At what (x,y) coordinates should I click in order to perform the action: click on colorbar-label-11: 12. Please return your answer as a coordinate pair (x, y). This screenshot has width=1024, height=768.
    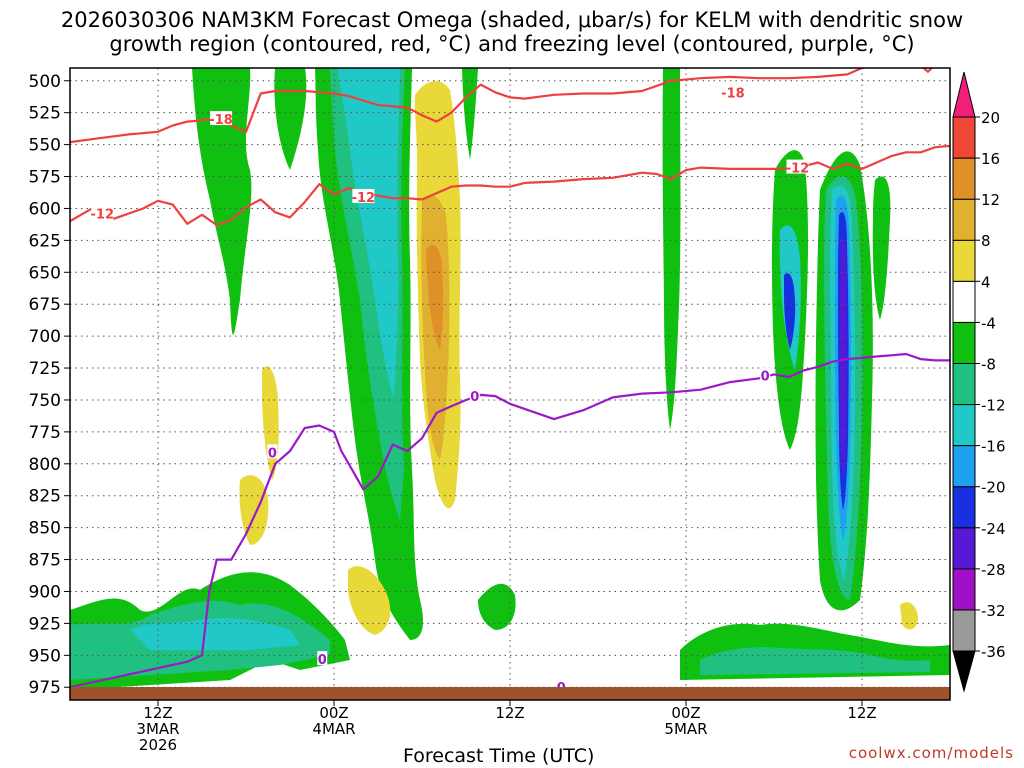
    Looking at the image, I should click on (990, 200).